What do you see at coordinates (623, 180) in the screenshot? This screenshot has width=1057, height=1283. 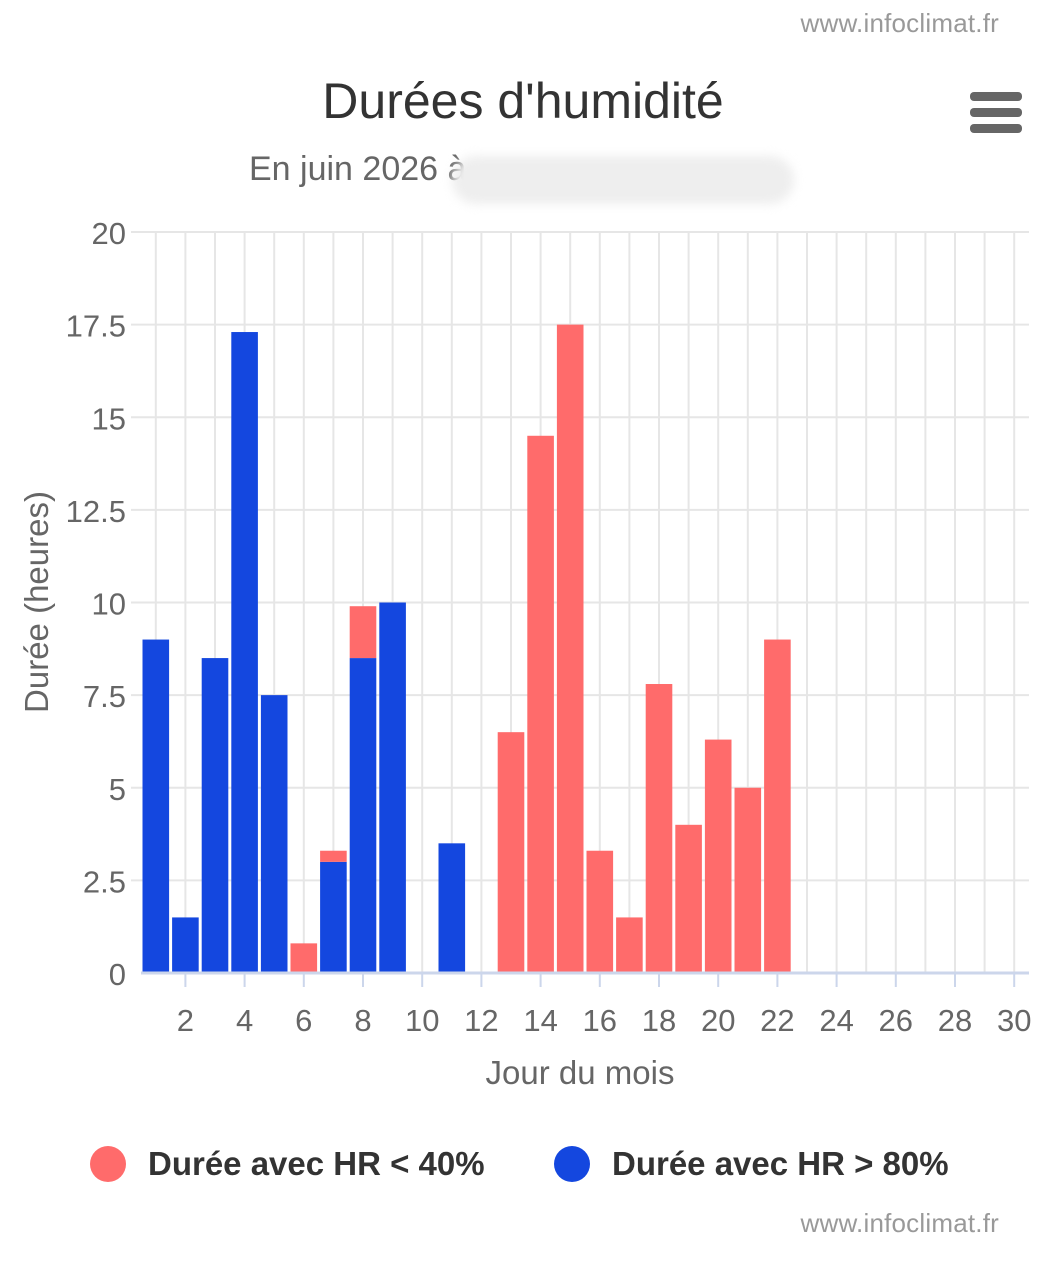 I see `redacted-location` at bounding box center [623, 180].